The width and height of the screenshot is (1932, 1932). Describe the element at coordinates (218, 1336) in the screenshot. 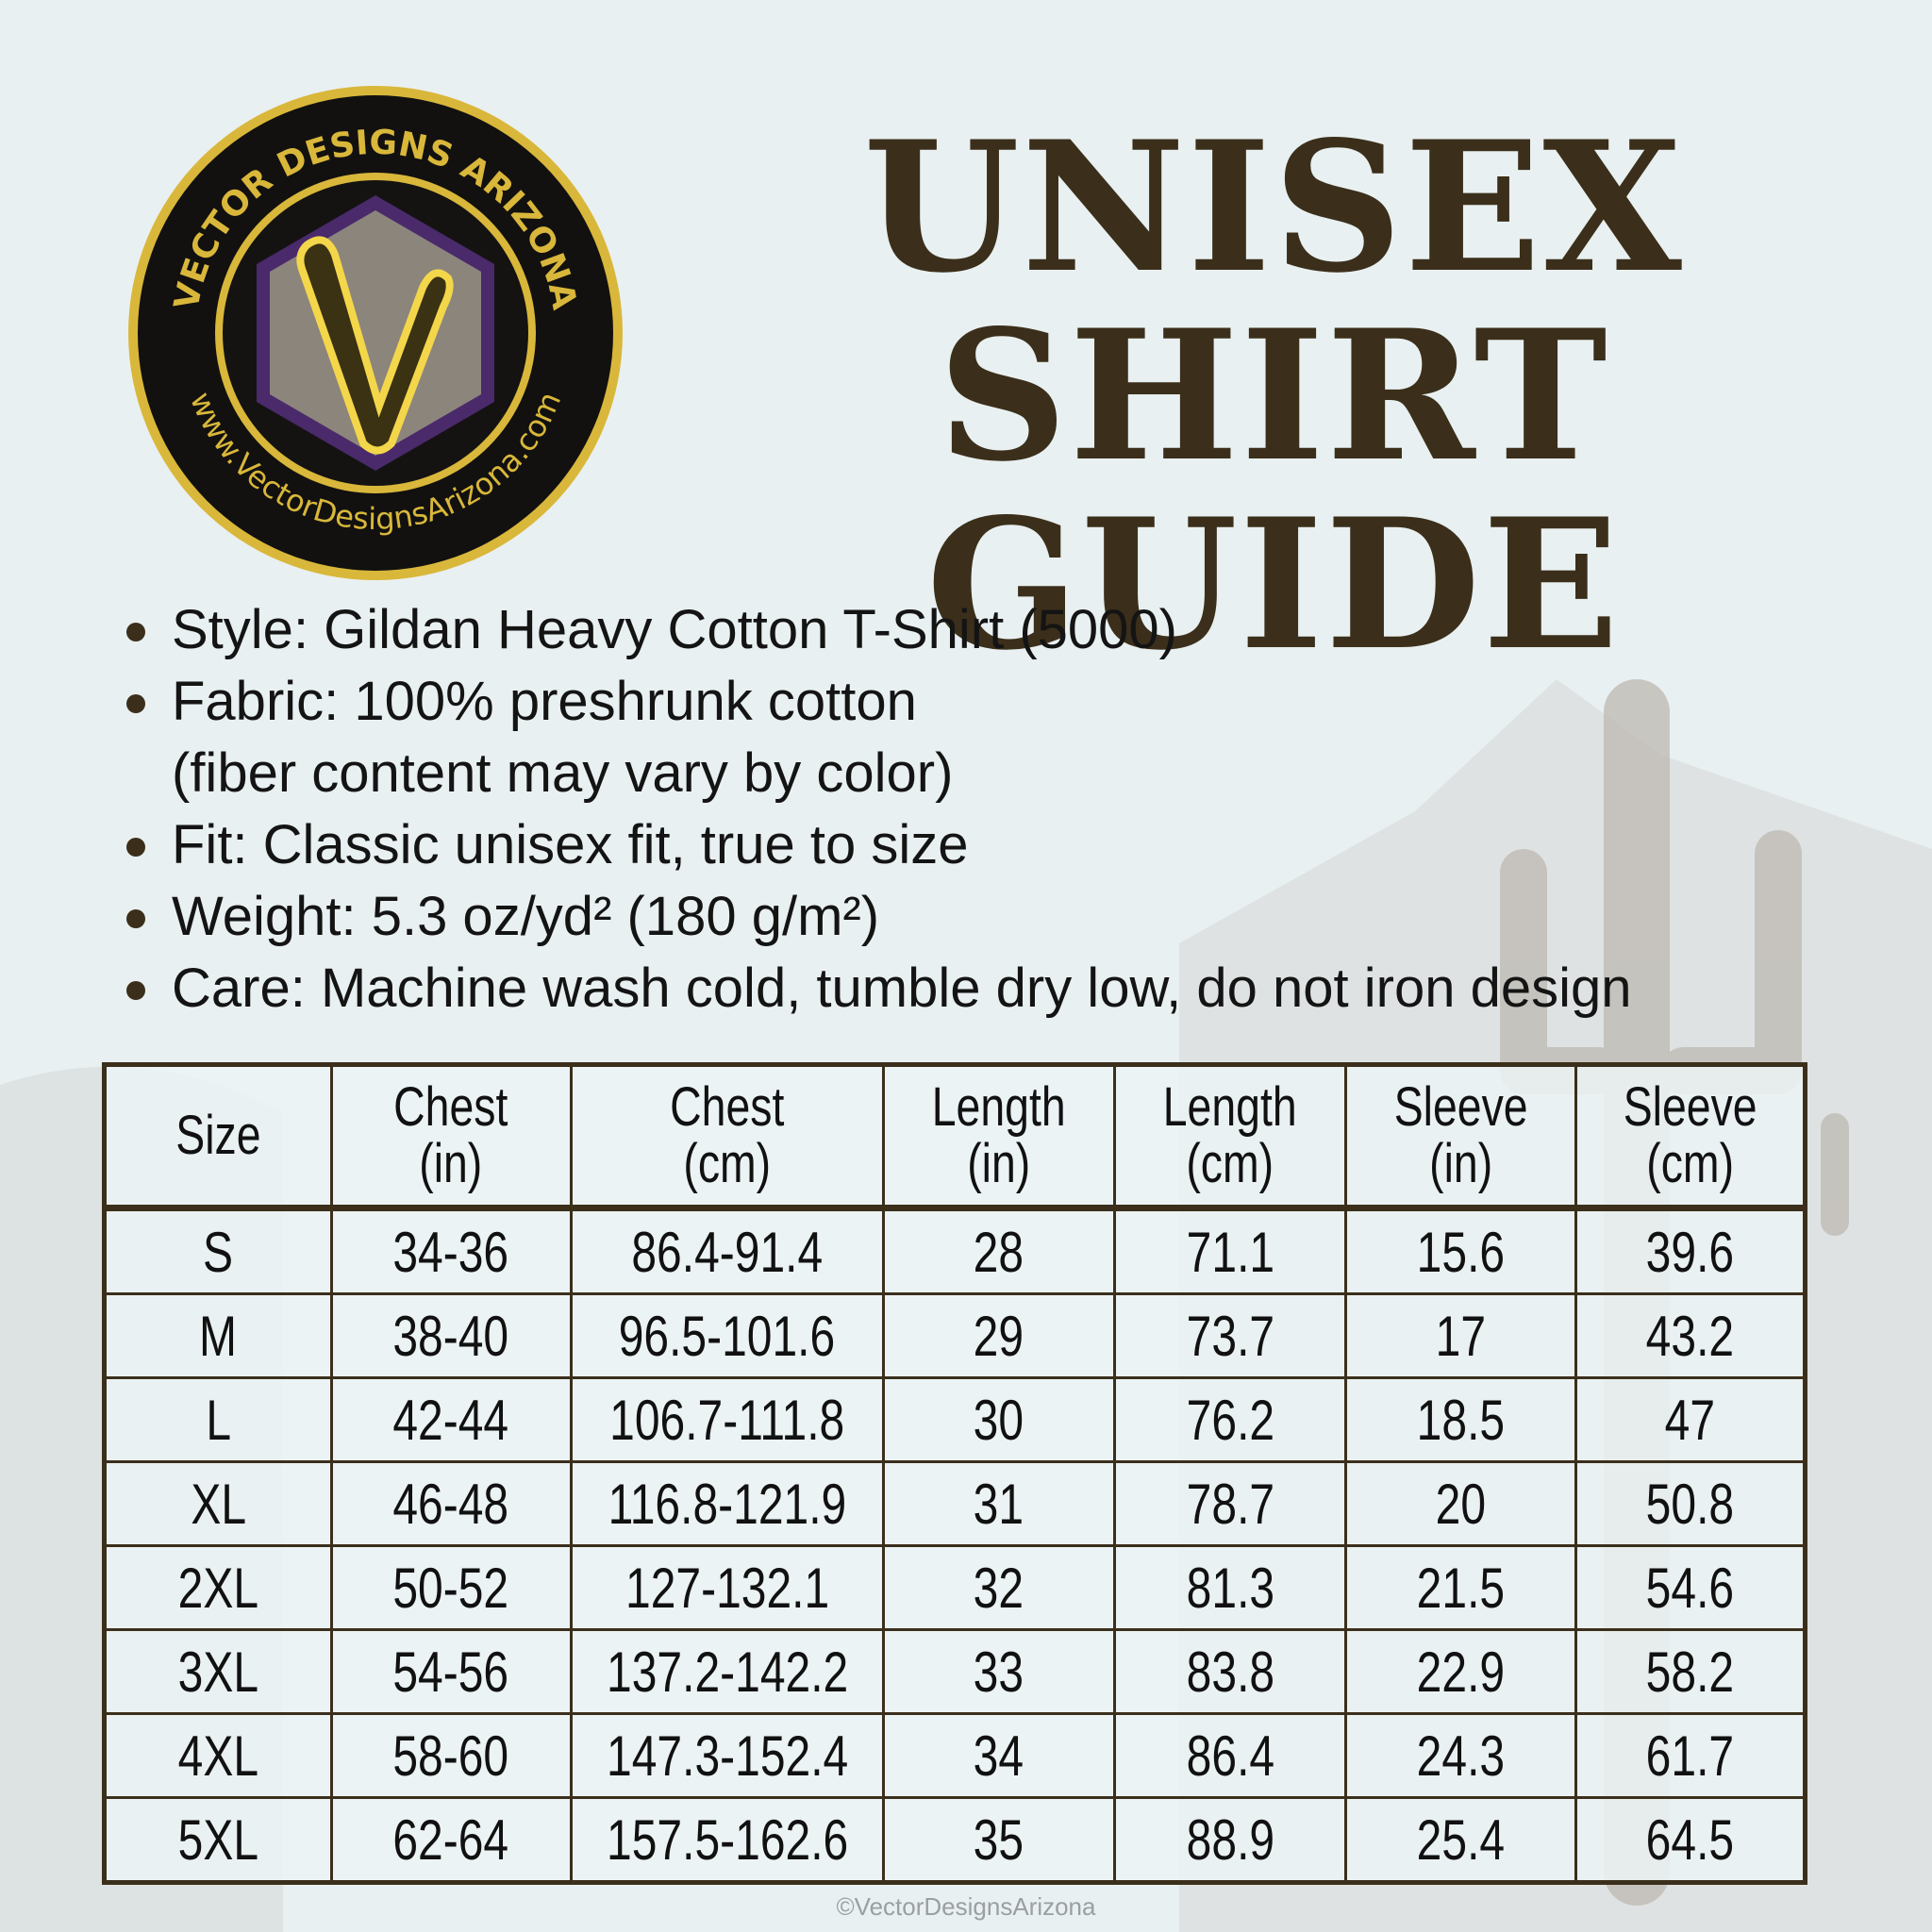

I see `table-cell: M` at that location.